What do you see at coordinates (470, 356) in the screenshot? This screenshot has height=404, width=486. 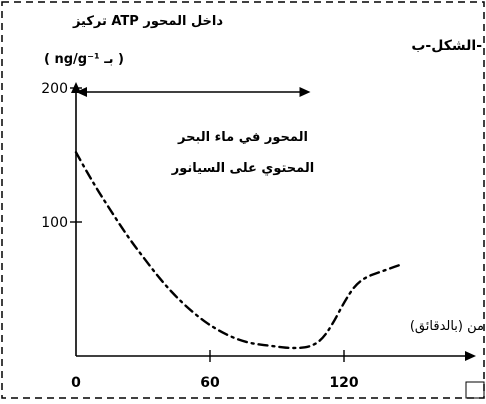 I see `x-axis-arrowhead` at bounding box center [470, 356].